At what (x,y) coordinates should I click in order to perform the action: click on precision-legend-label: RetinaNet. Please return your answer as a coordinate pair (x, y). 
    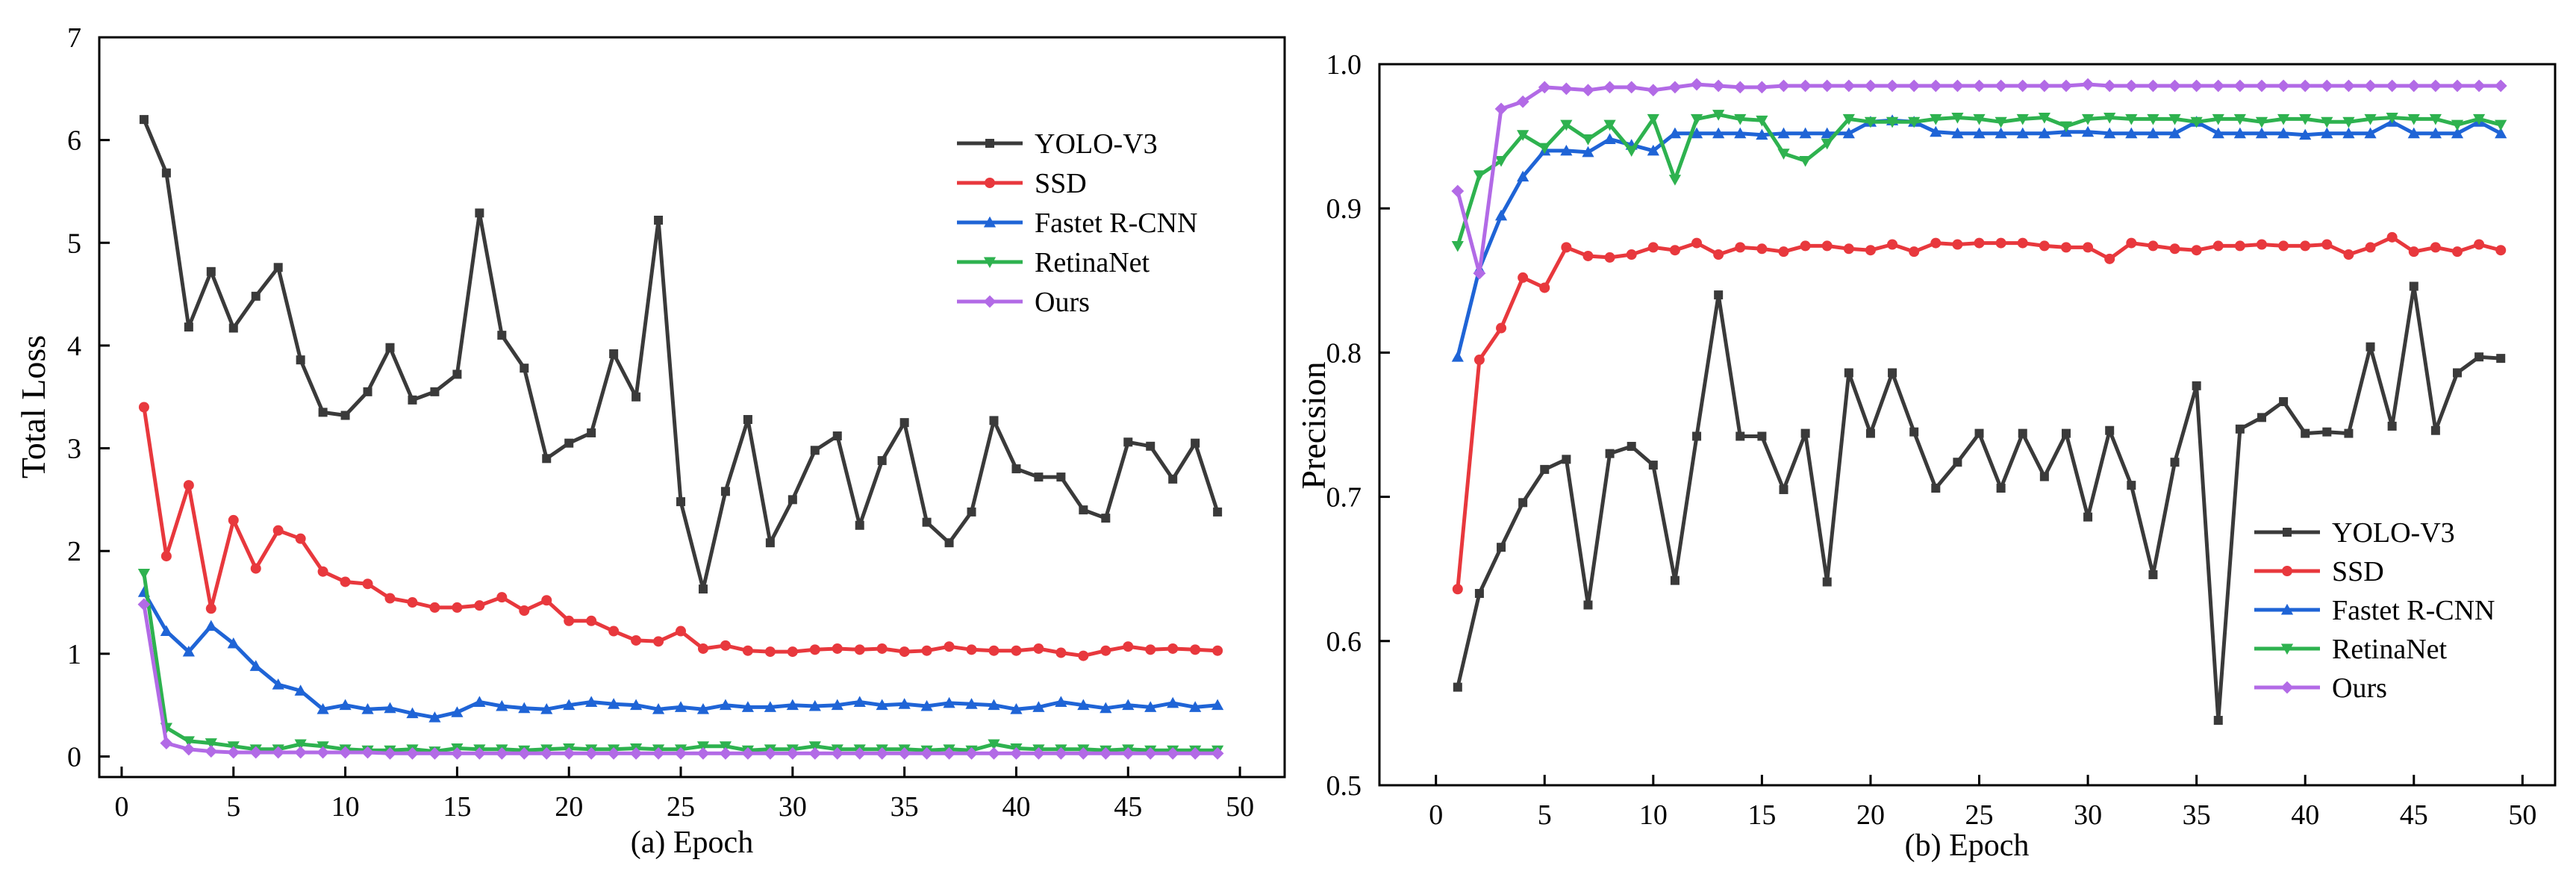
    Looking at the image, I should click on (2390, 649).